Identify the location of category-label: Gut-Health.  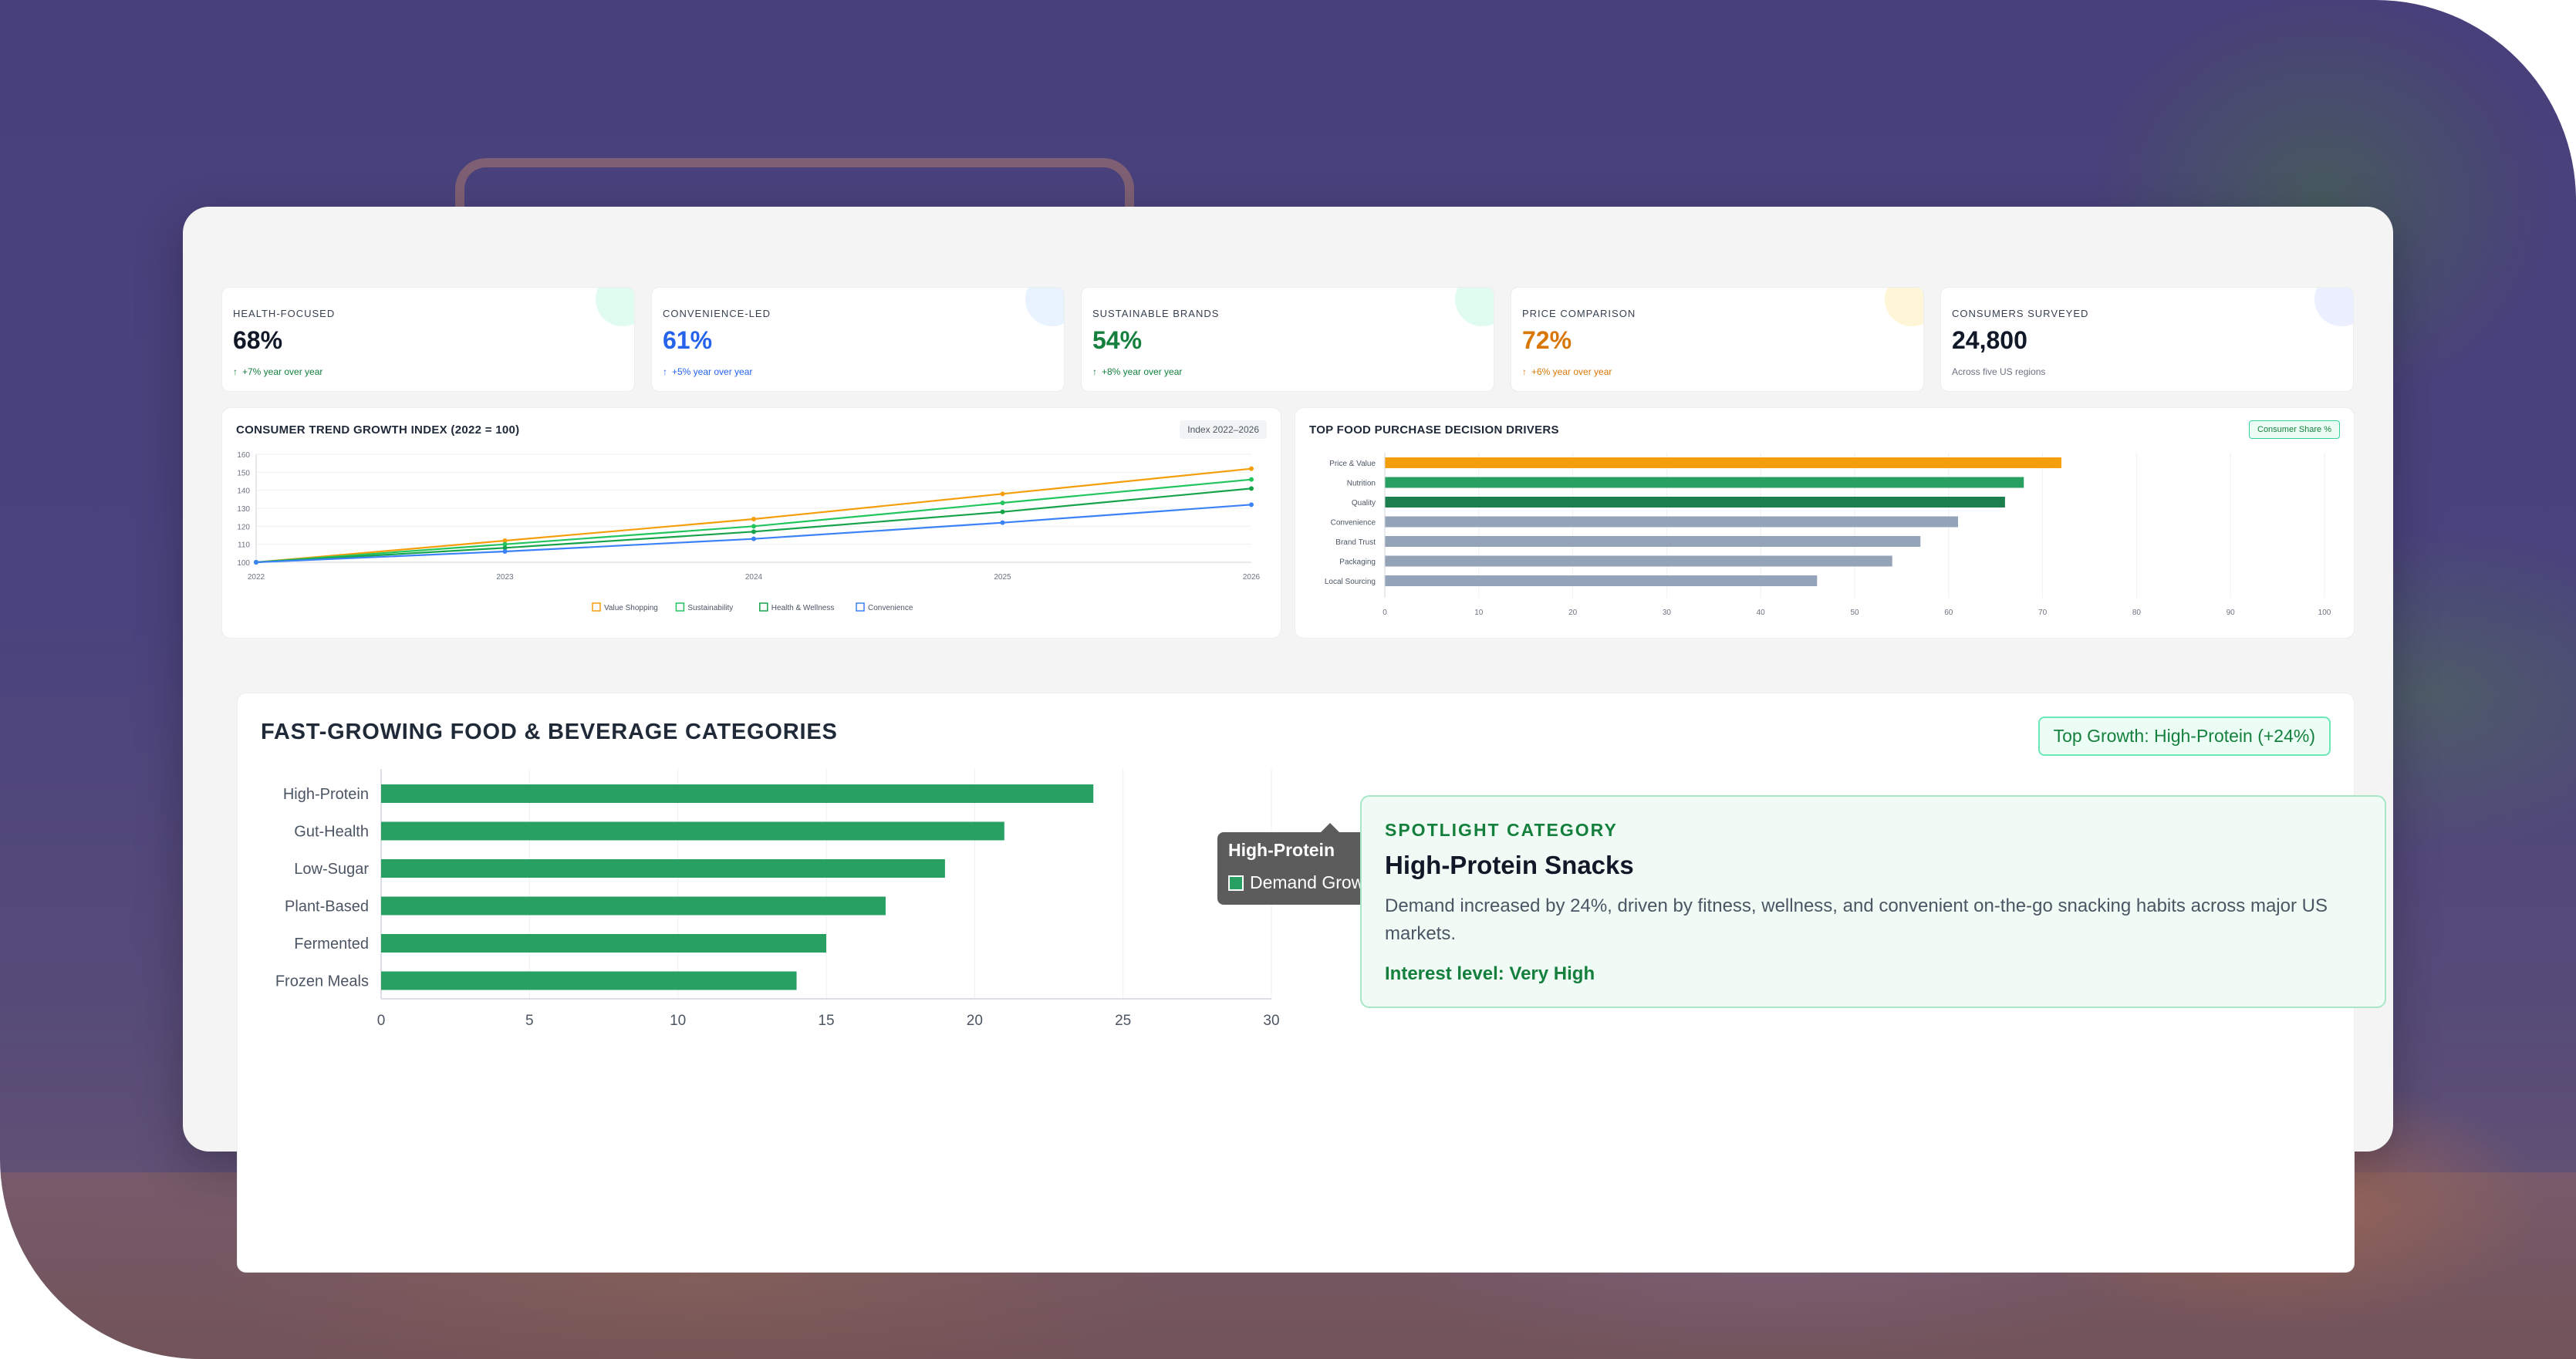
(331, 832).